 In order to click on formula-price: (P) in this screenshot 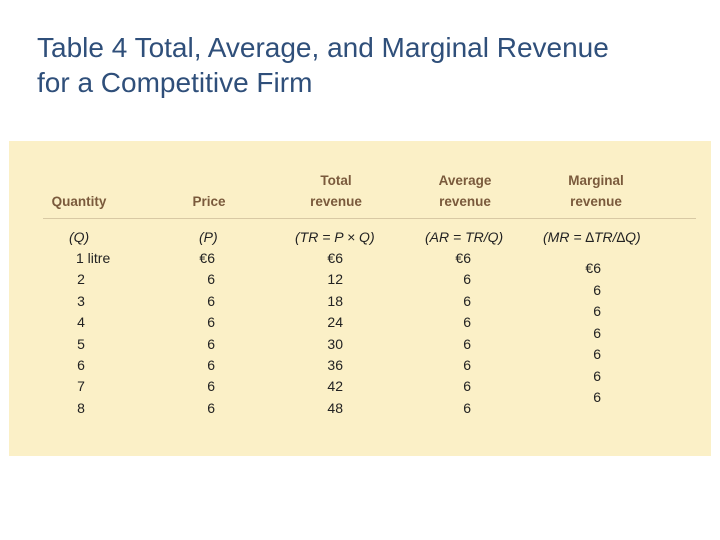, I will do `click(208, 237)`.